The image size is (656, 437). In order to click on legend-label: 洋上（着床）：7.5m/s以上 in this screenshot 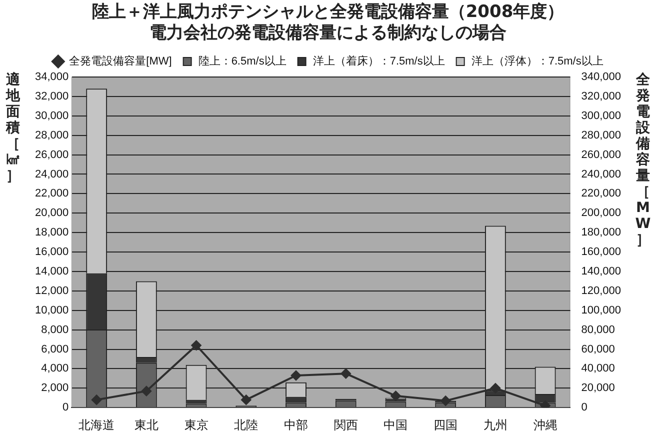, I will do `click(378, 61)`.